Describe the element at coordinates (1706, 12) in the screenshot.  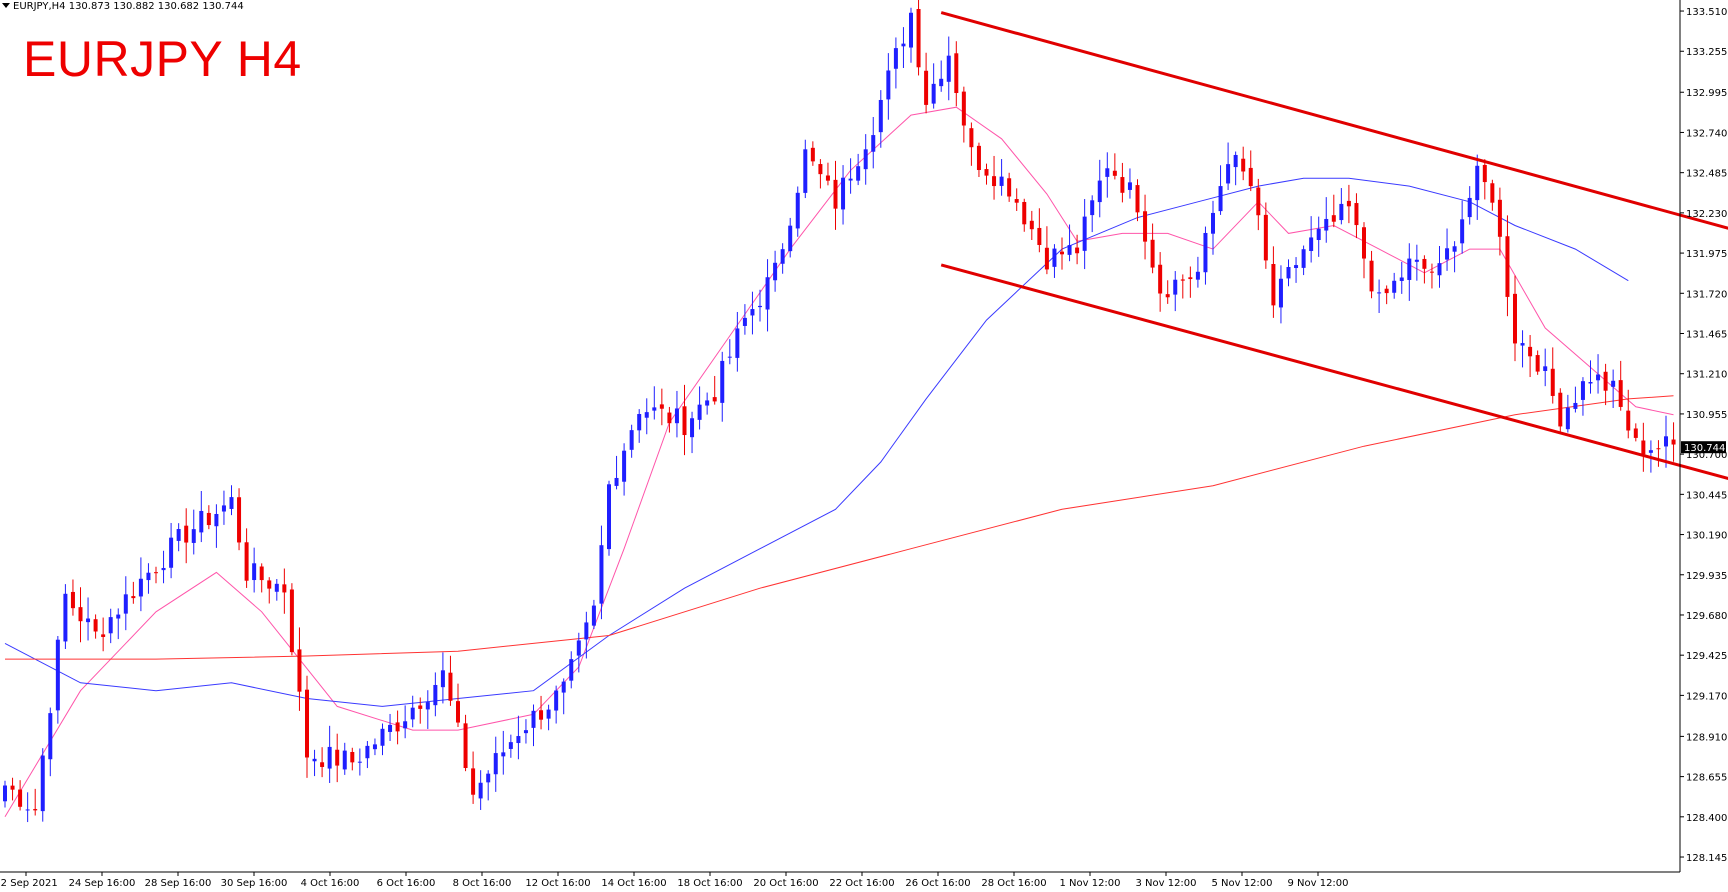
I see `price-tick-label: 133.510` at that location.